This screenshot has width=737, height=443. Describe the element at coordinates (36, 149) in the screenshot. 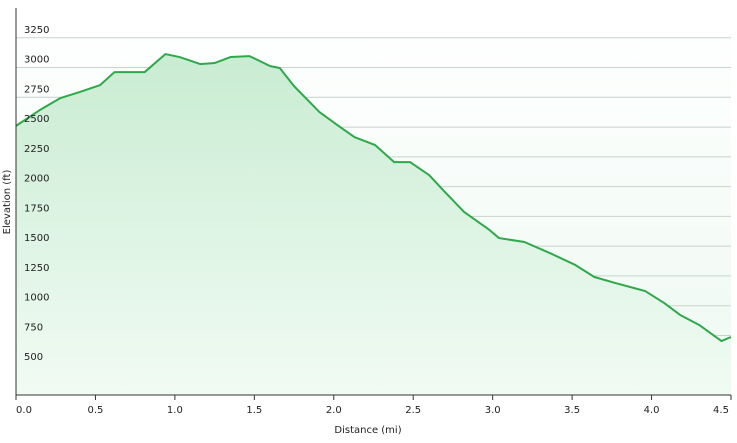

I see `y-tick-label: 2250` at that location.